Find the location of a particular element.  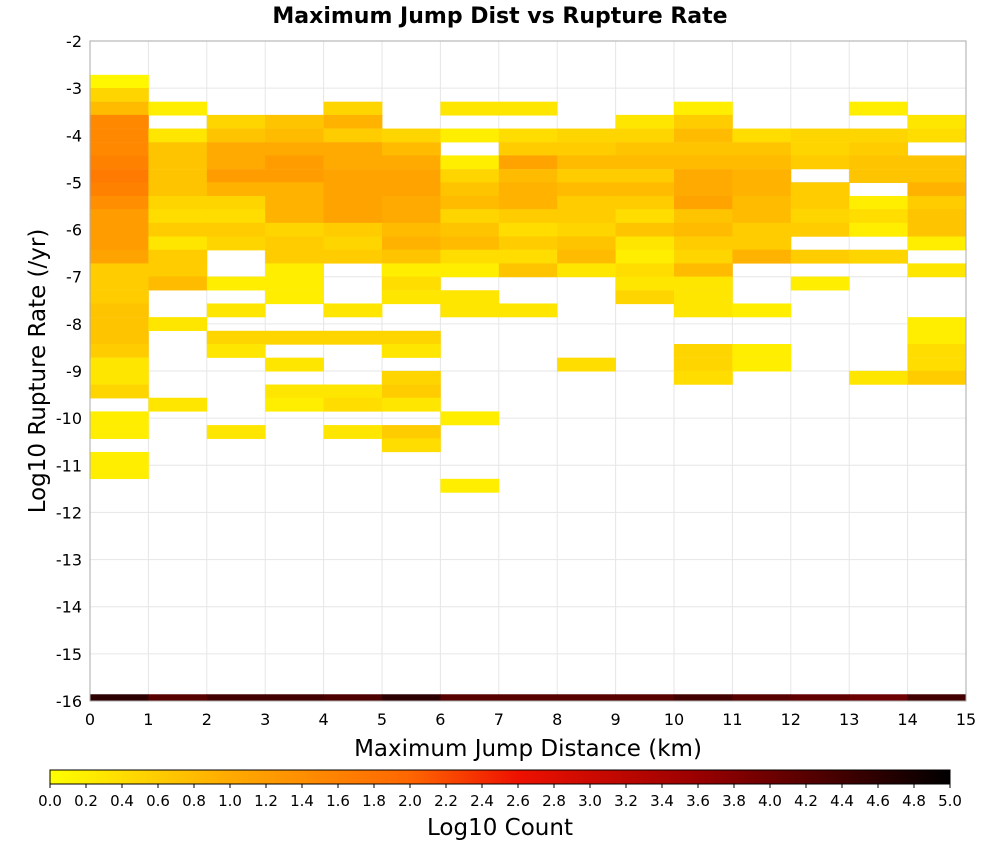

colorbar-tick-label: 2.0 is located at coordinates (410, 801).